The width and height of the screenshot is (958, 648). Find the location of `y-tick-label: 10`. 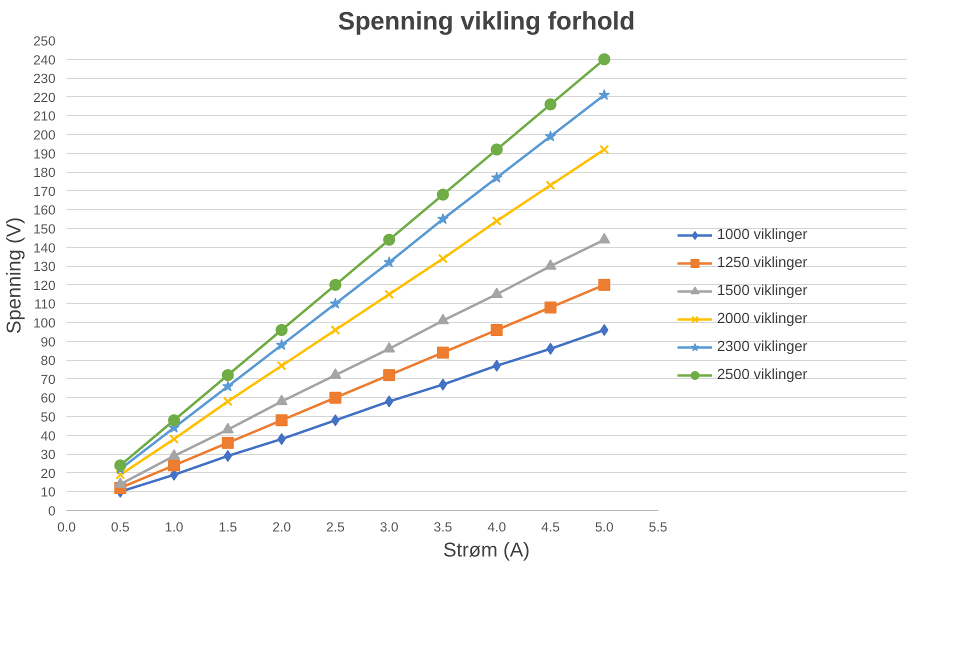

y-tick-label: 10 is located at coordinates (48, 492).